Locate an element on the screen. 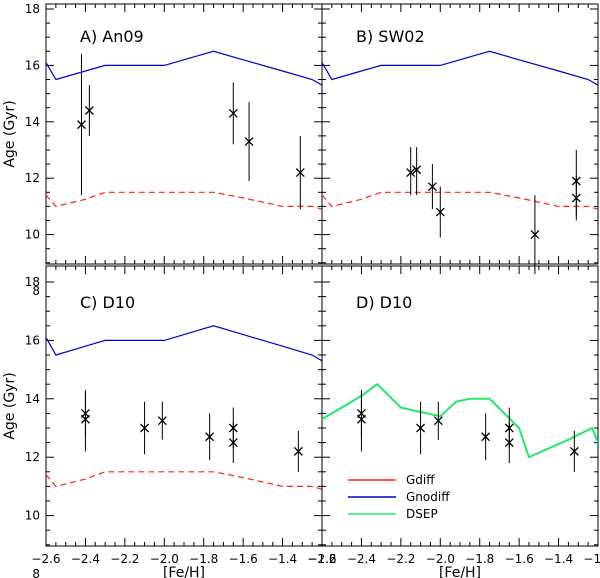 The height and width of the screenshot is (578, 600). panel-label: D) D10 is located at coordinates (384, 302).